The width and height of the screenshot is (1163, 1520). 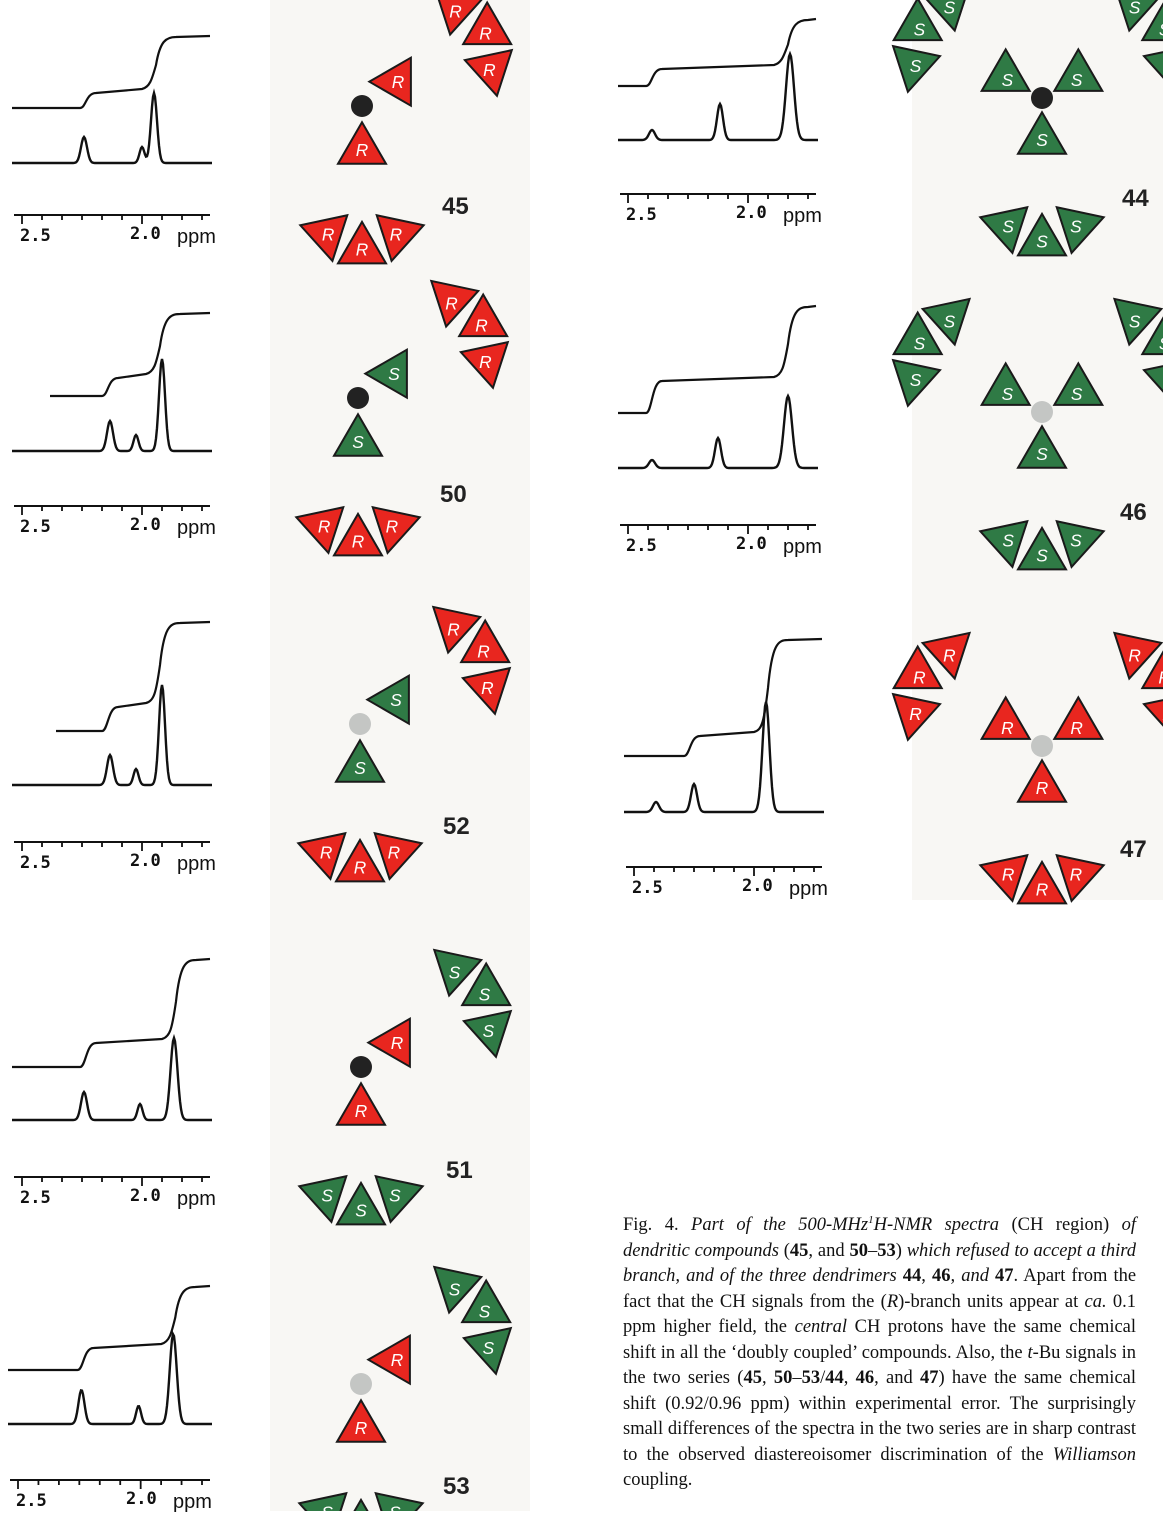 I want to click on compound-label-53: 53, so click(x=456, y=1486).